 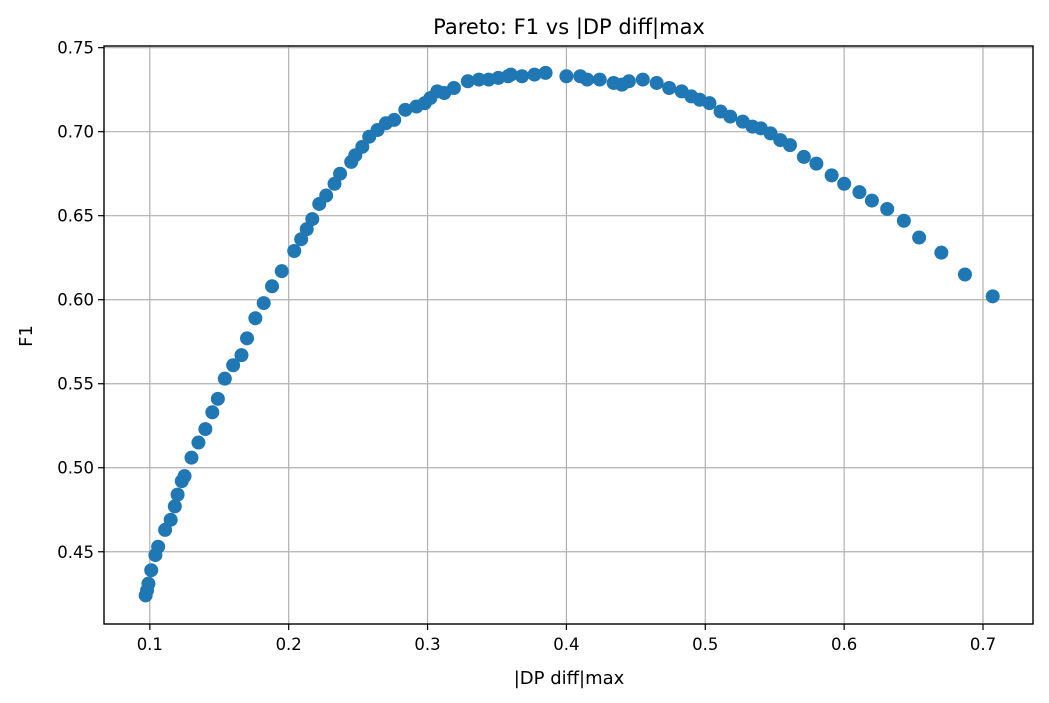 What do you see at coordinates (569, 678) in the screenshot?
I see `x-axis-label: |DP diff|max` at bounding box center [569, 678].